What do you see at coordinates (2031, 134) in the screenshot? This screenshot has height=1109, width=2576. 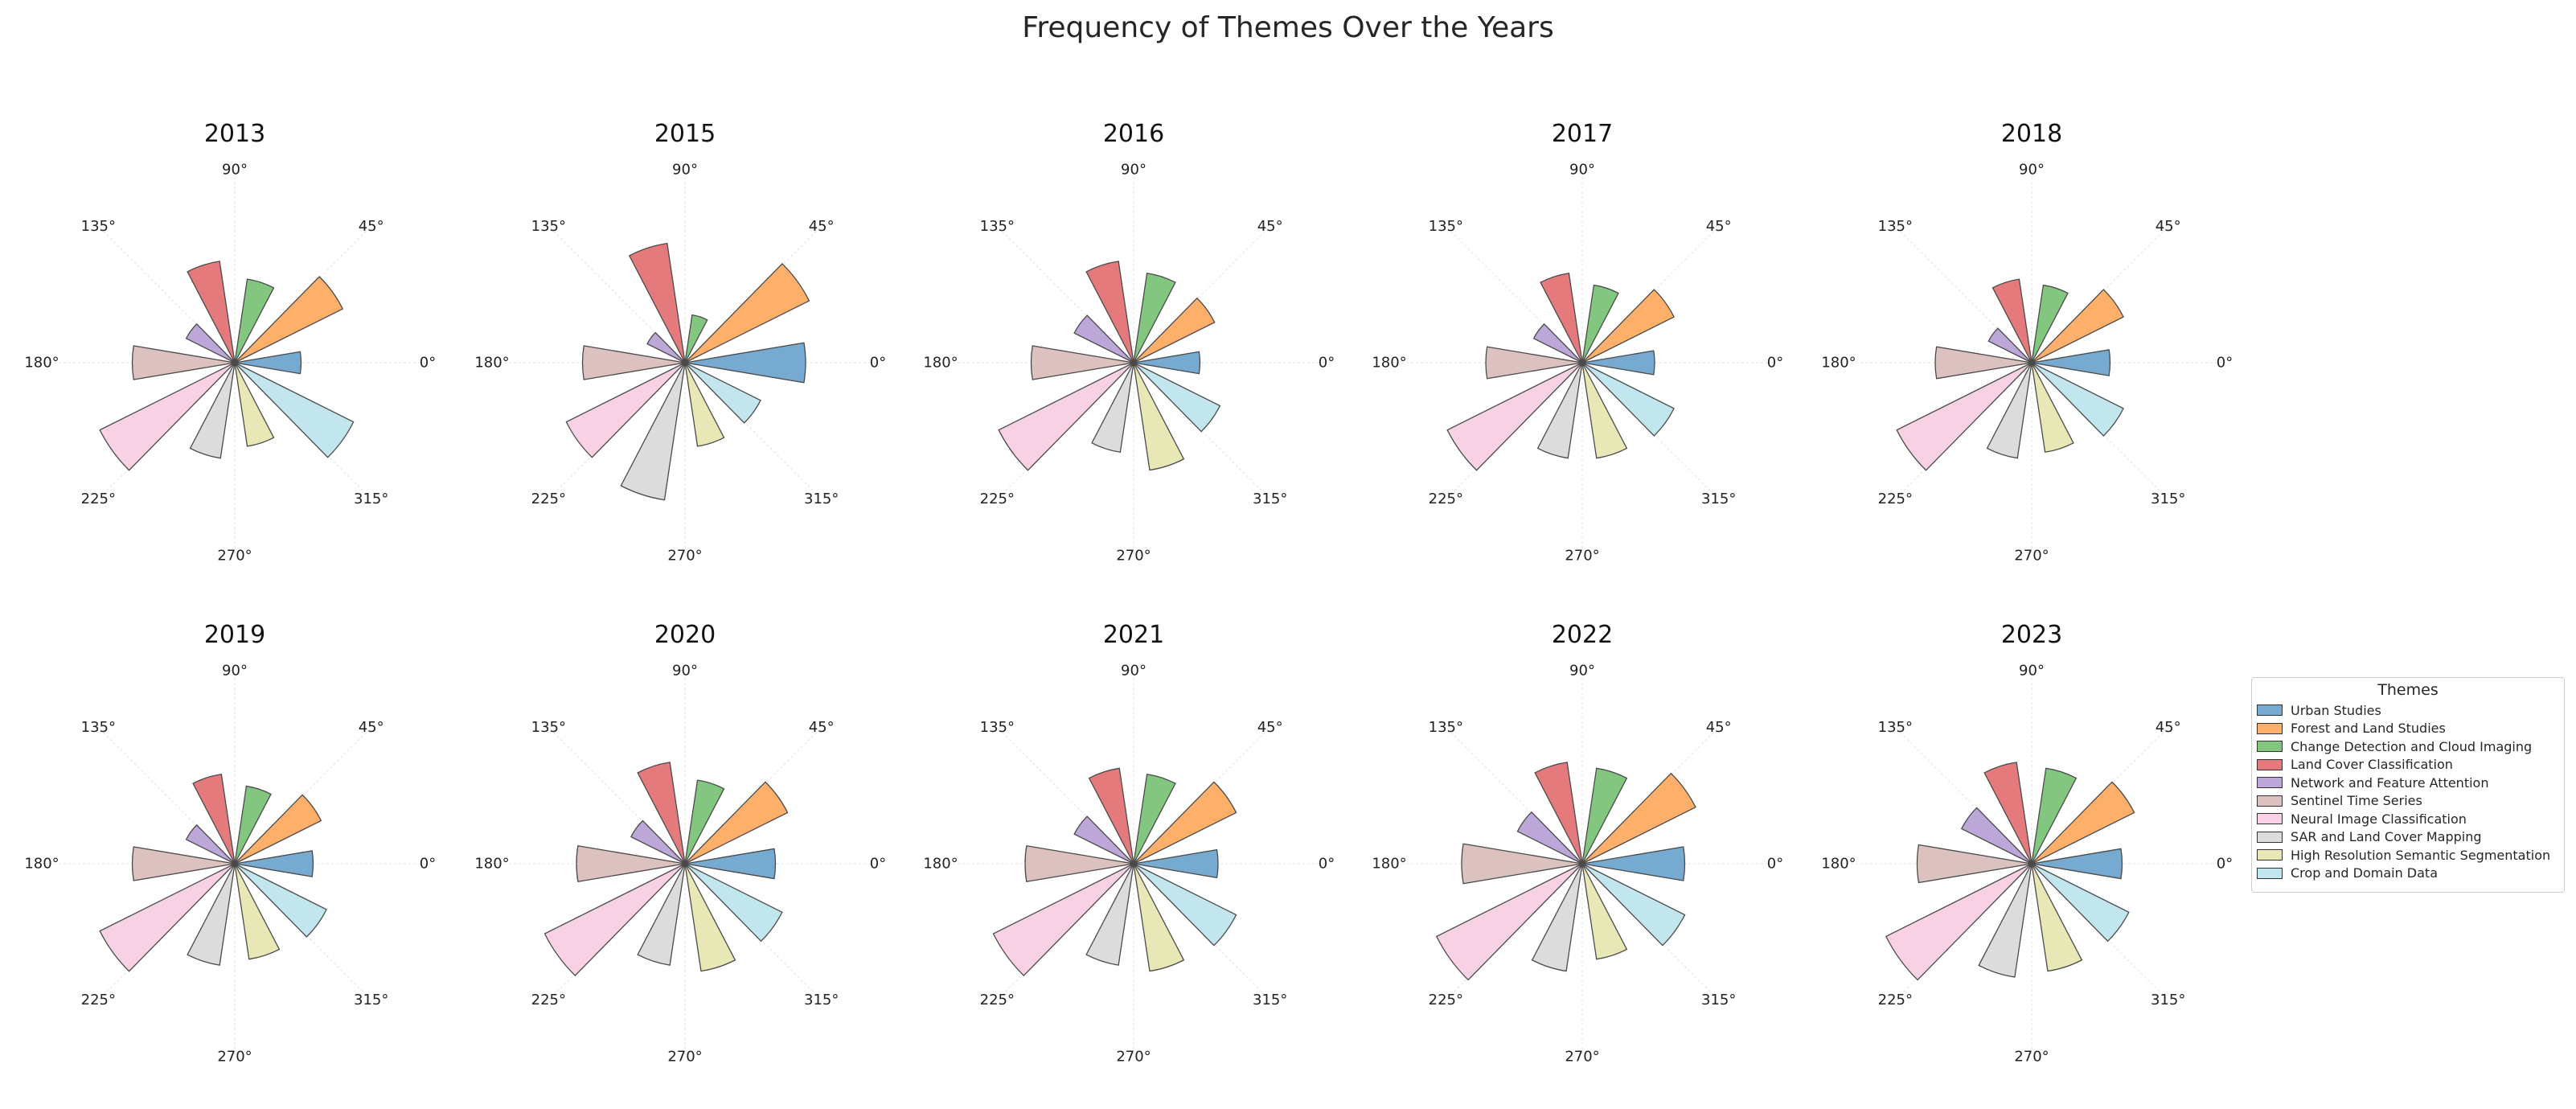 I see `panel-title: 2018` at bounding box center [2031, 134].